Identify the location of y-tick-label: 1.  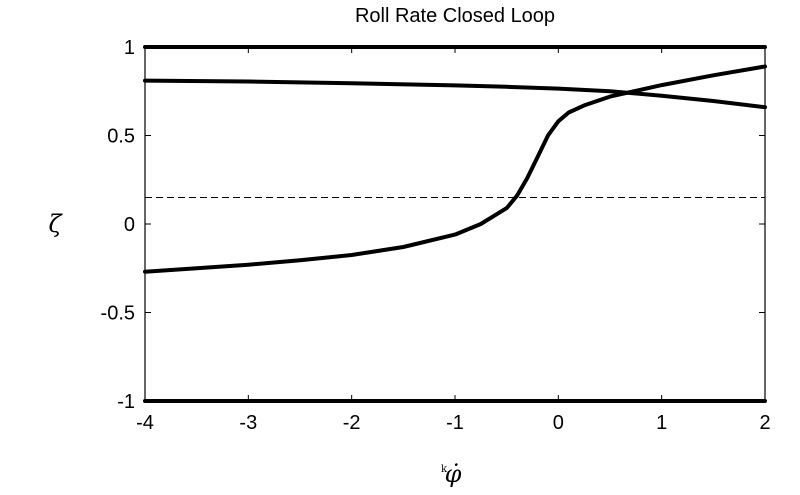
(129, 48).